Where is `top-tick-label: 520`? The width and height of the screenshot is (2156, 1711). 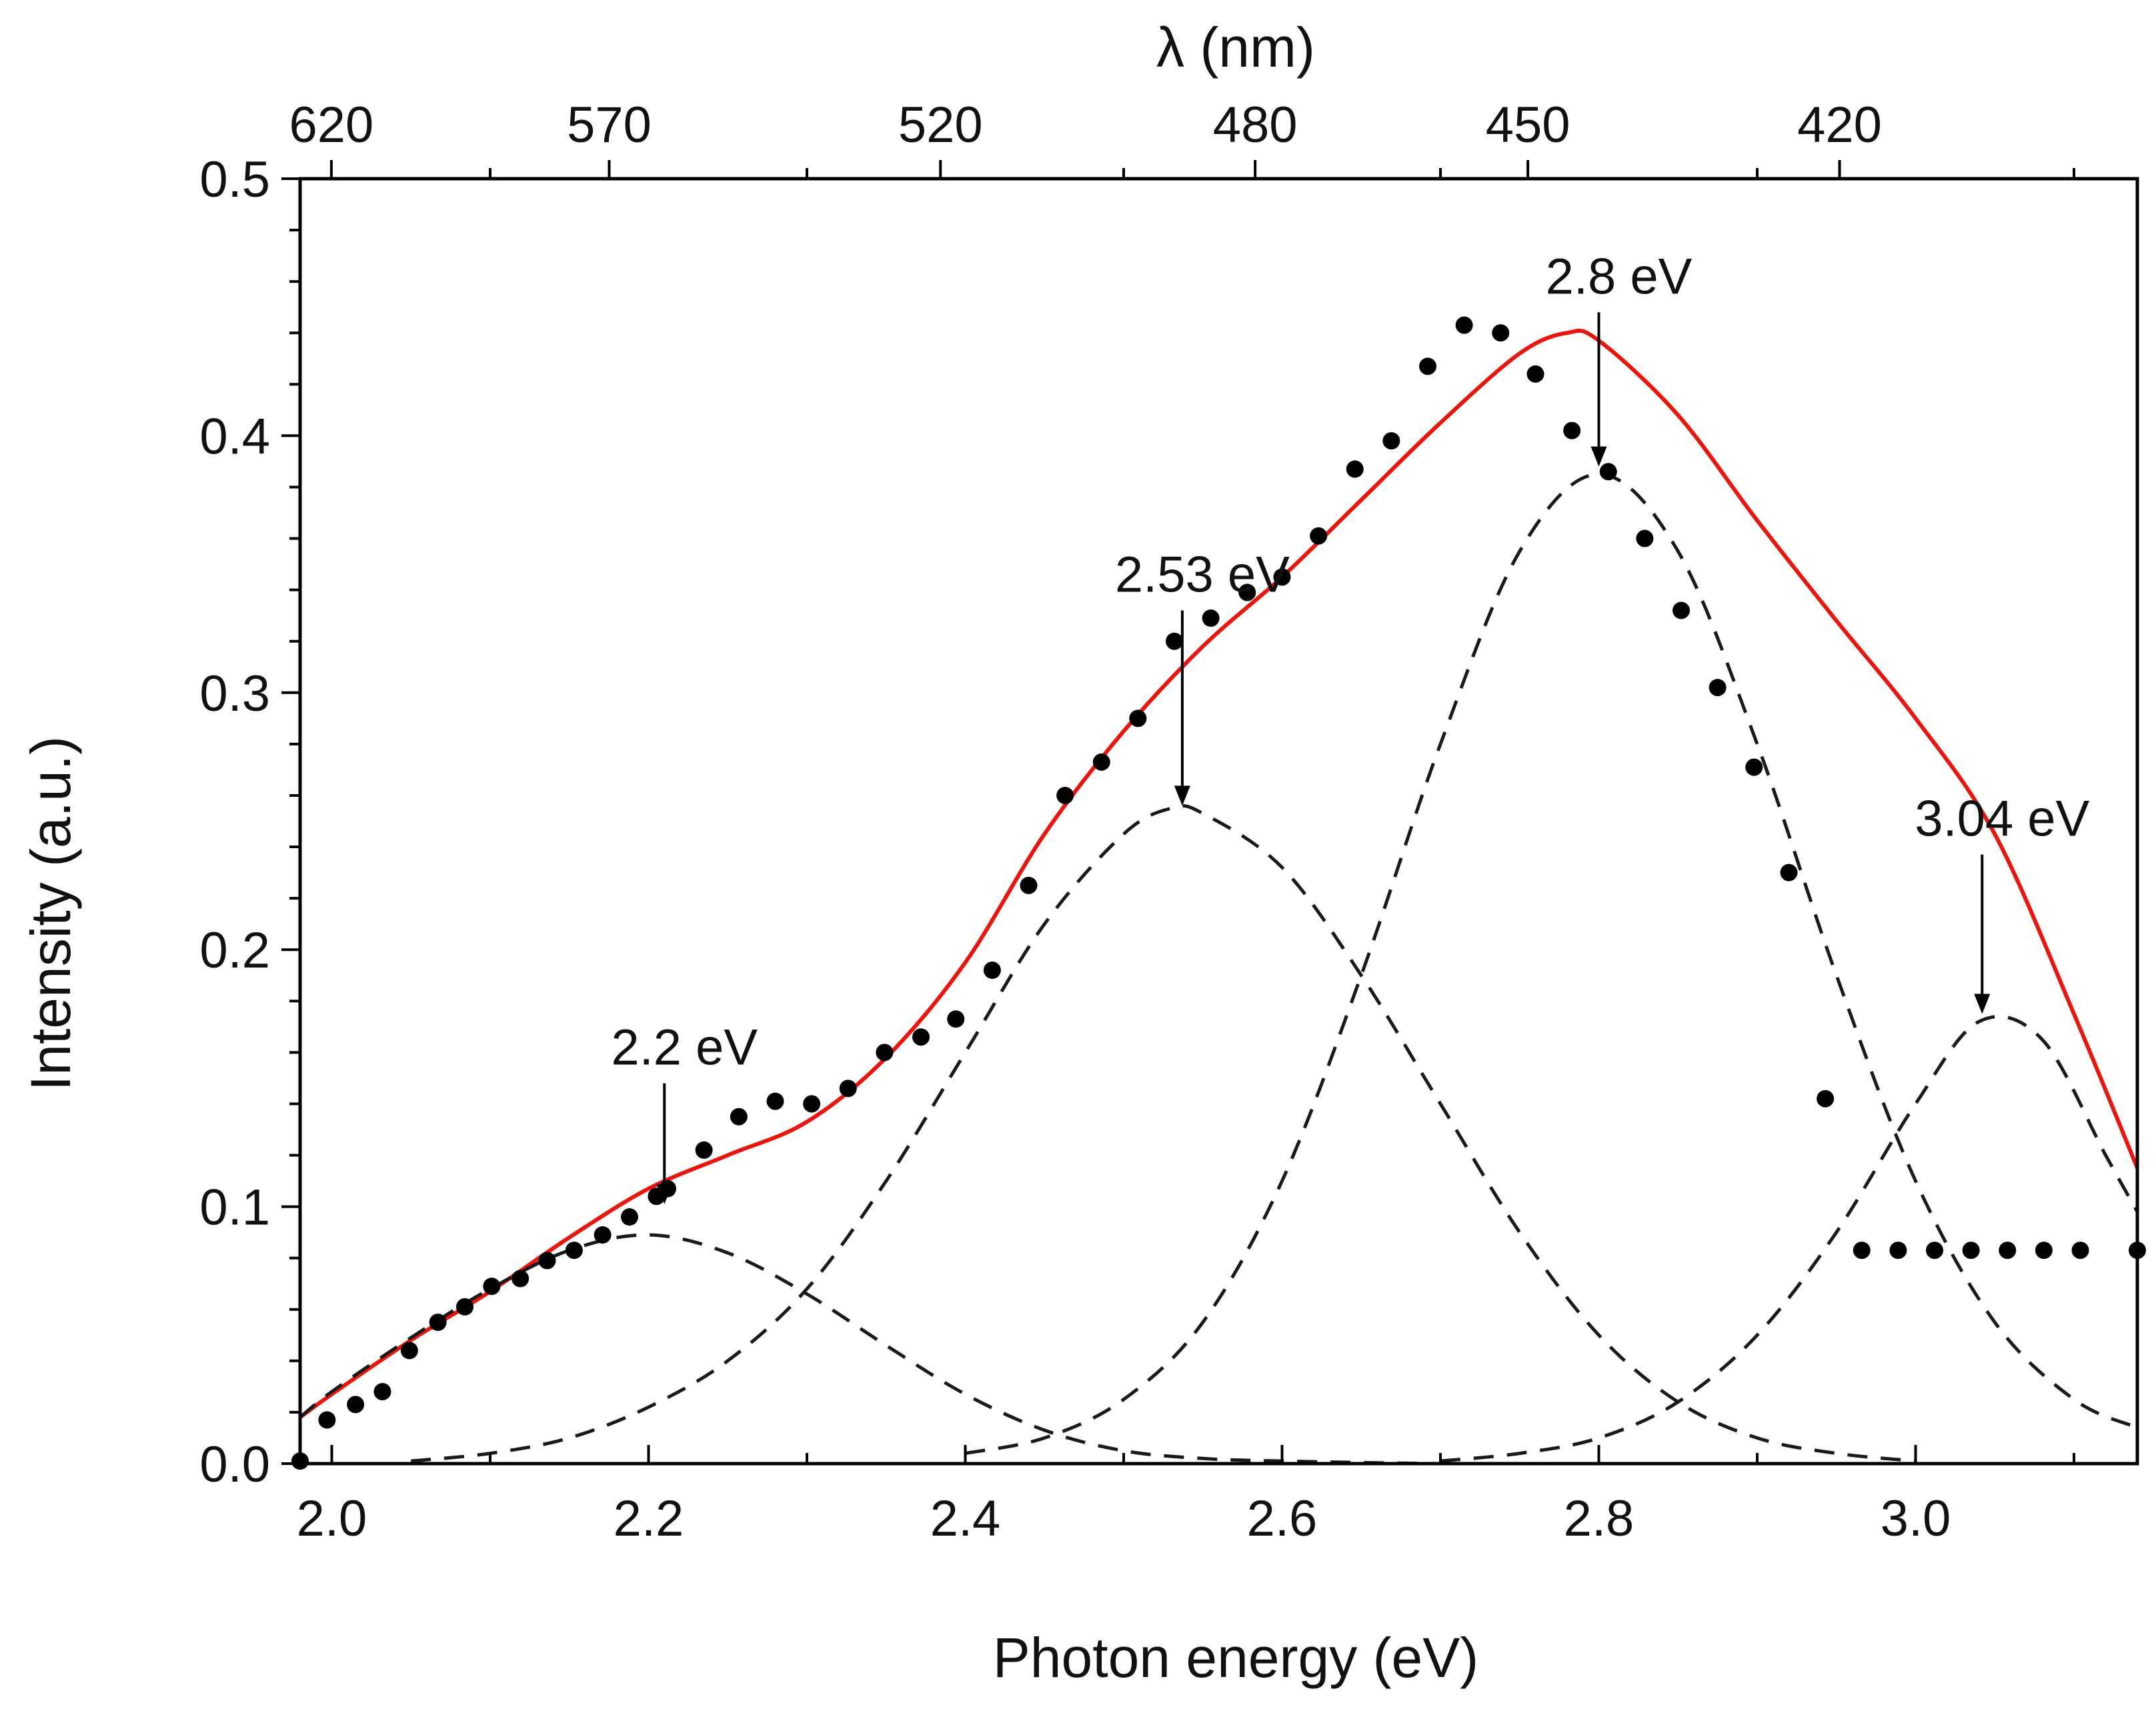 top-tick-label: 520 is located at coordinates (940, 125).